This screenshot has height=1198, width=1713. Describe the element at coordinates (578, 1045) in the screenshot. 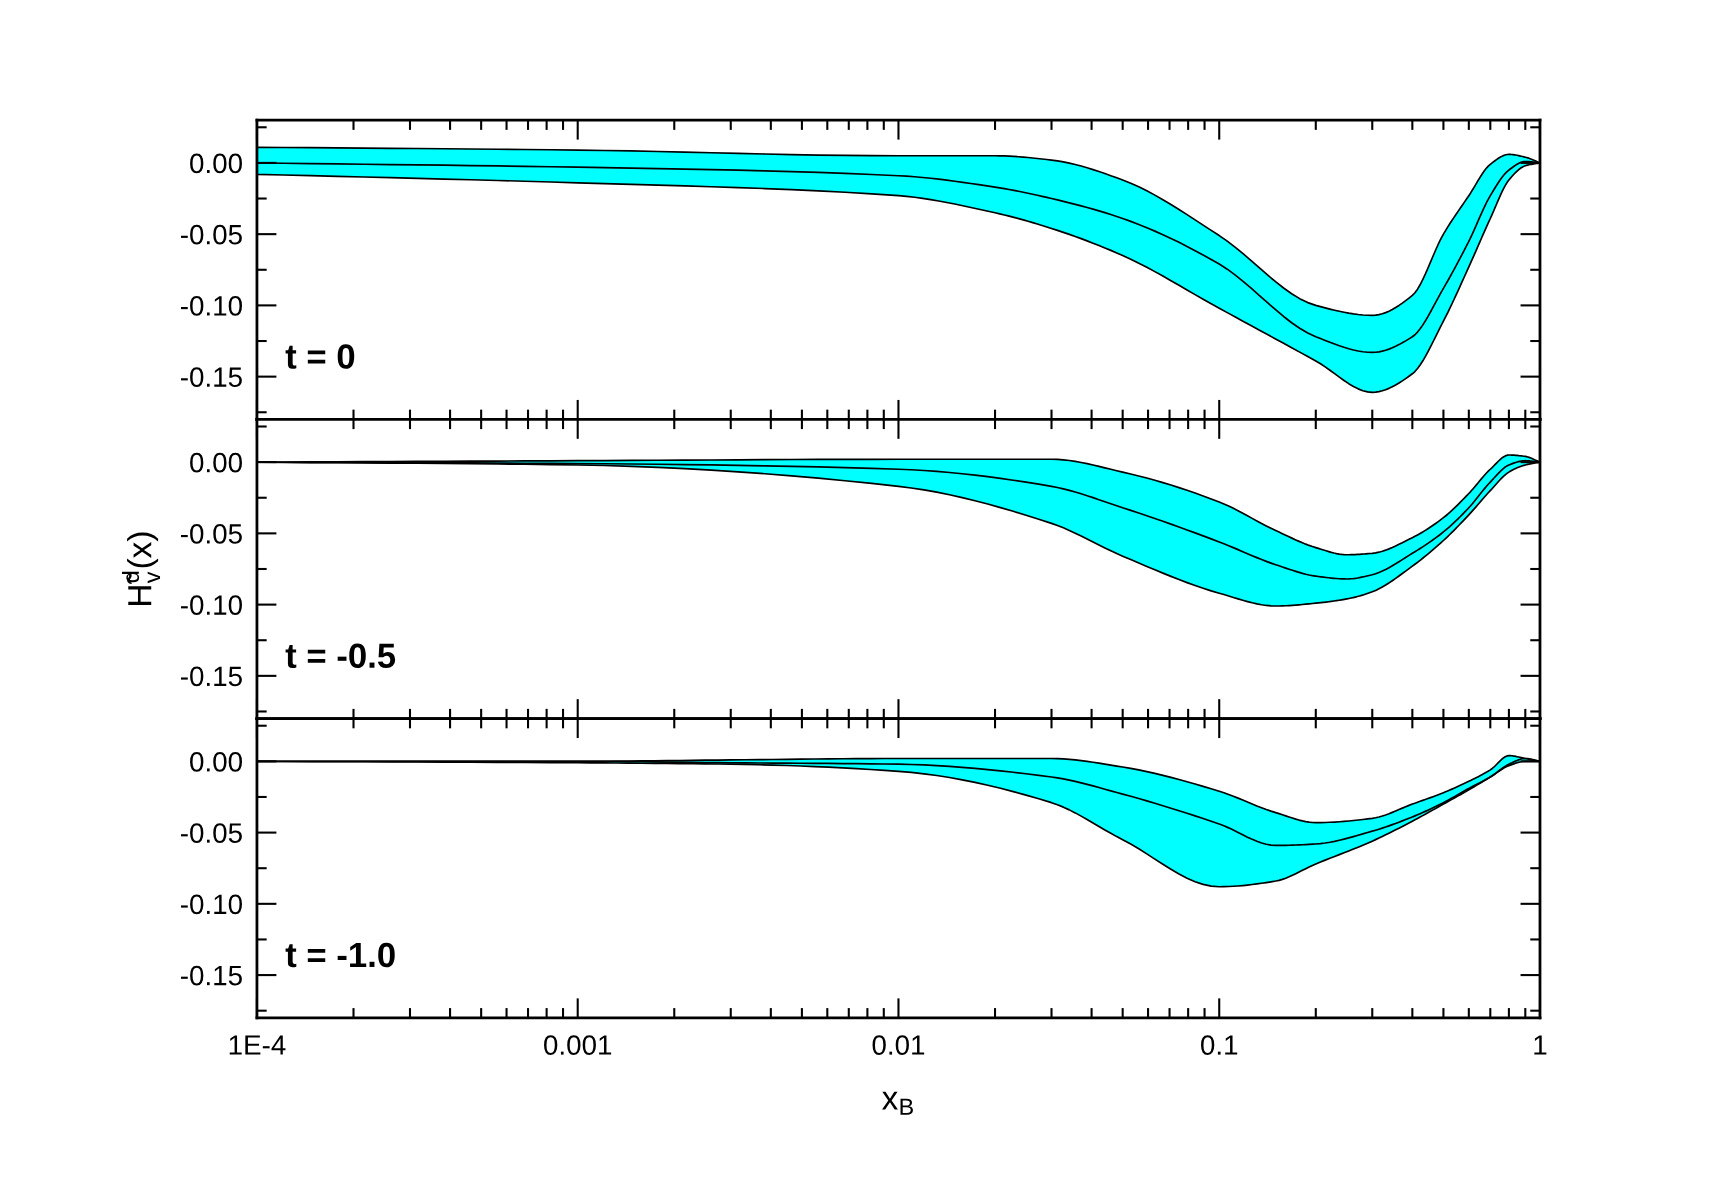

I see `x-tick-label: 0.001` at that location.